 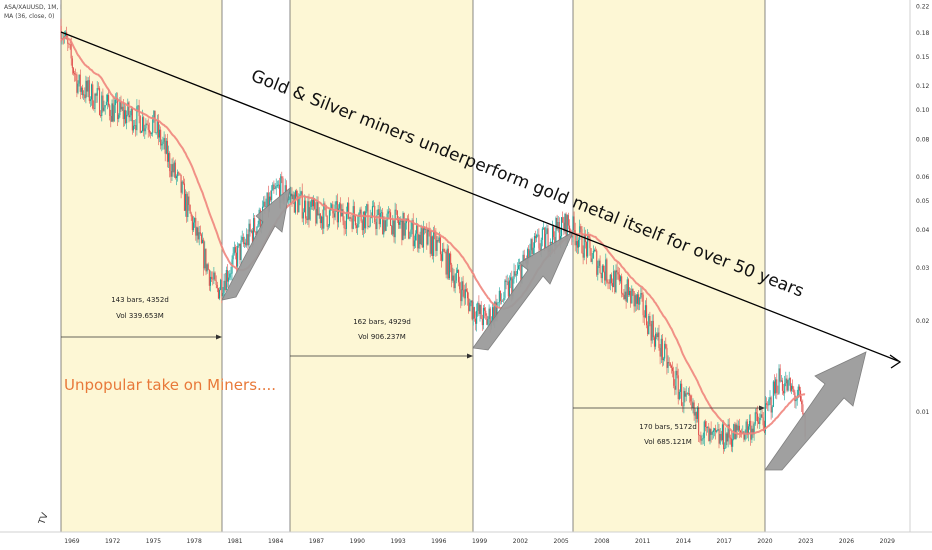 I want to click on y-tick-label: 0.01, so click(x=923, y=412).